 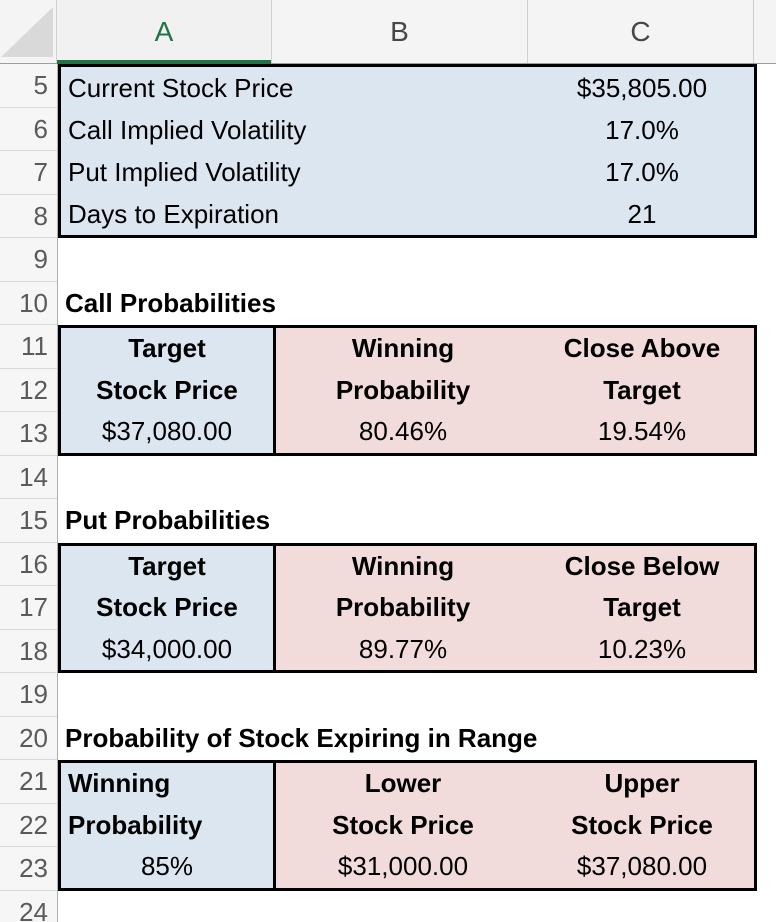 I want to click on cell-a20: Probability of Stock Expiring in Range, so click(x=301, y=737).